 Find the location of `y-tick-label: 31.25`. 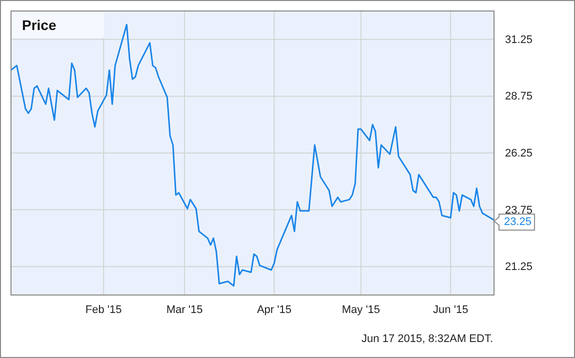

y-tick-label: 31.25 is located at coordinates (519, 40).